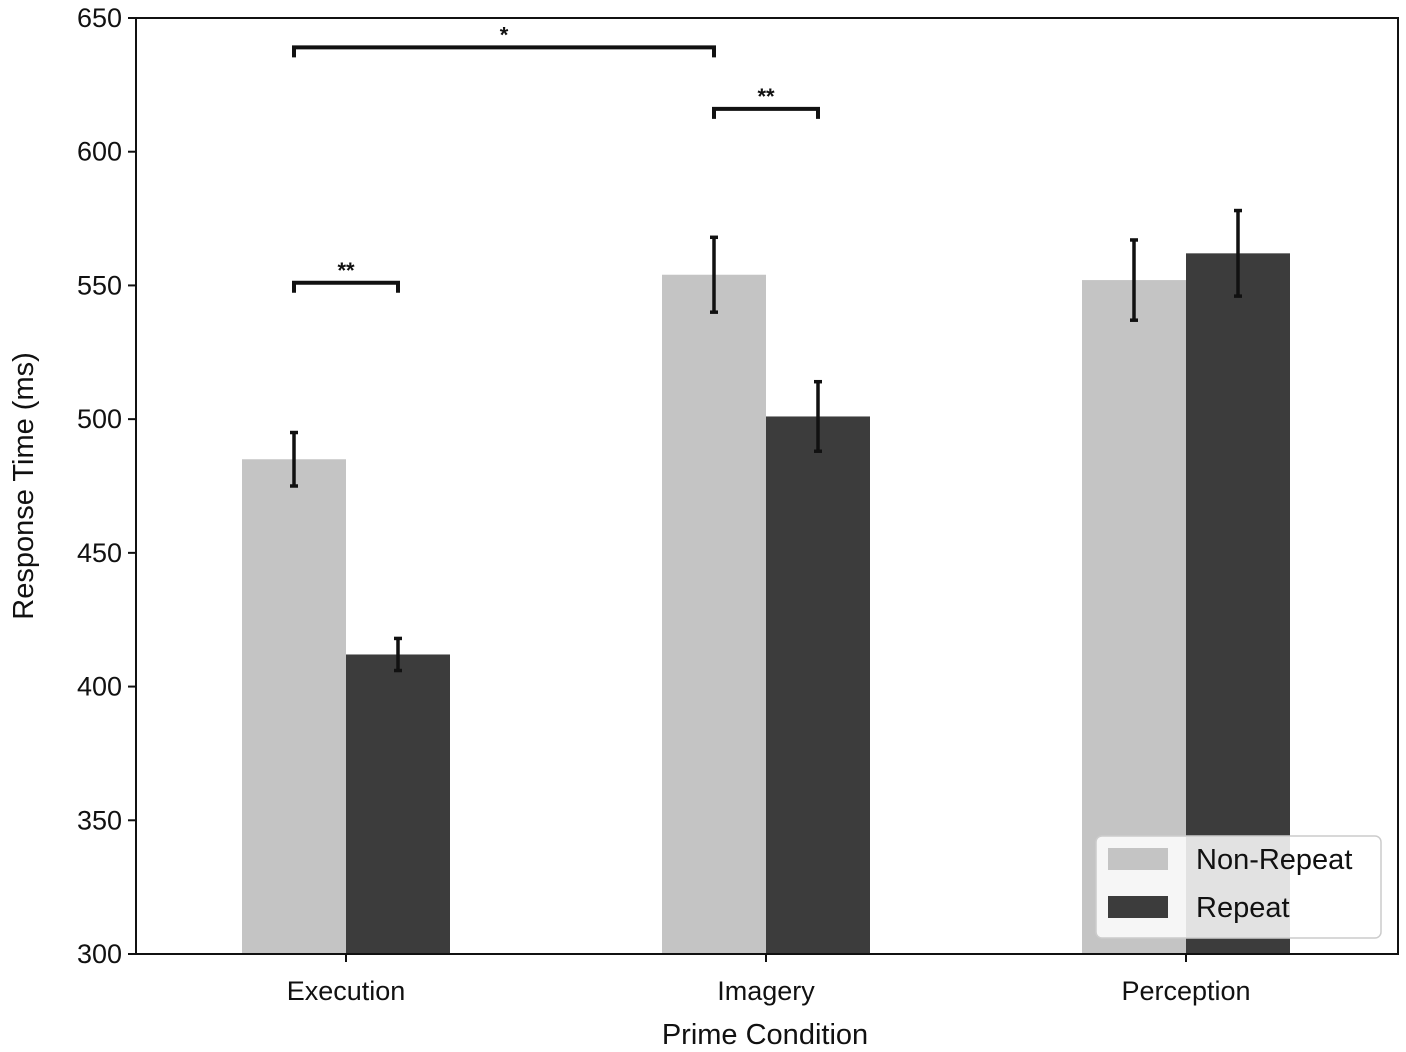  What do you see at coordinates (398, 654) in the screenshot?
I see `error-bar-repeat-execution` at bounding box center [398, 654].